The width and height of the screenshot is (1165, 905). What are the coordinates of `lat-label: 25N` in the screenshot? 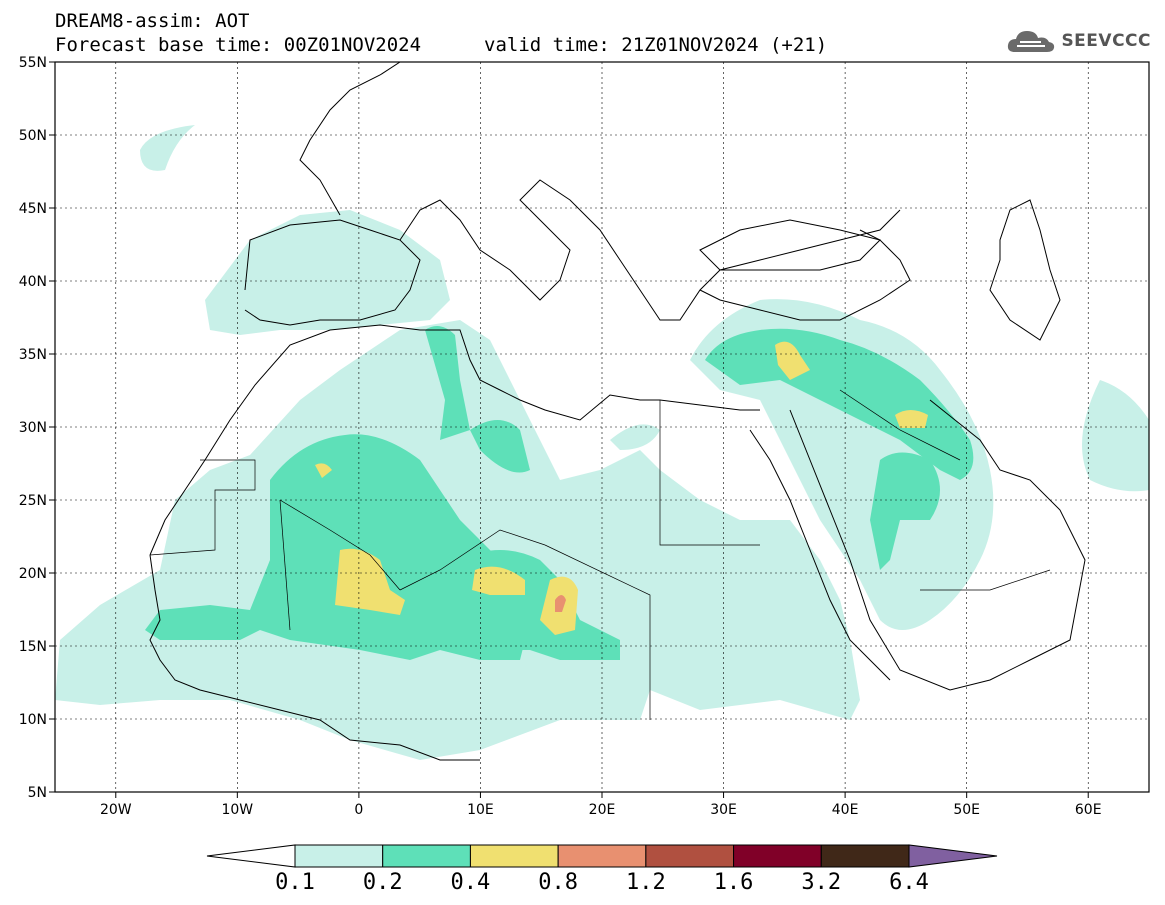 It's located at (33, 501).